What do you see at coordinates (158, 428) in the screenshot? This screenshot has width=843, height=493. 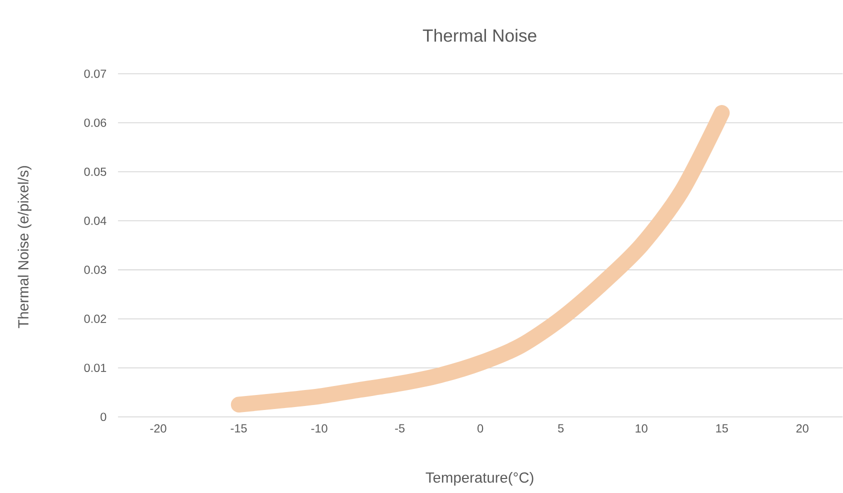 I see `x-tick-label: -20` at bounding box center [158, 428].